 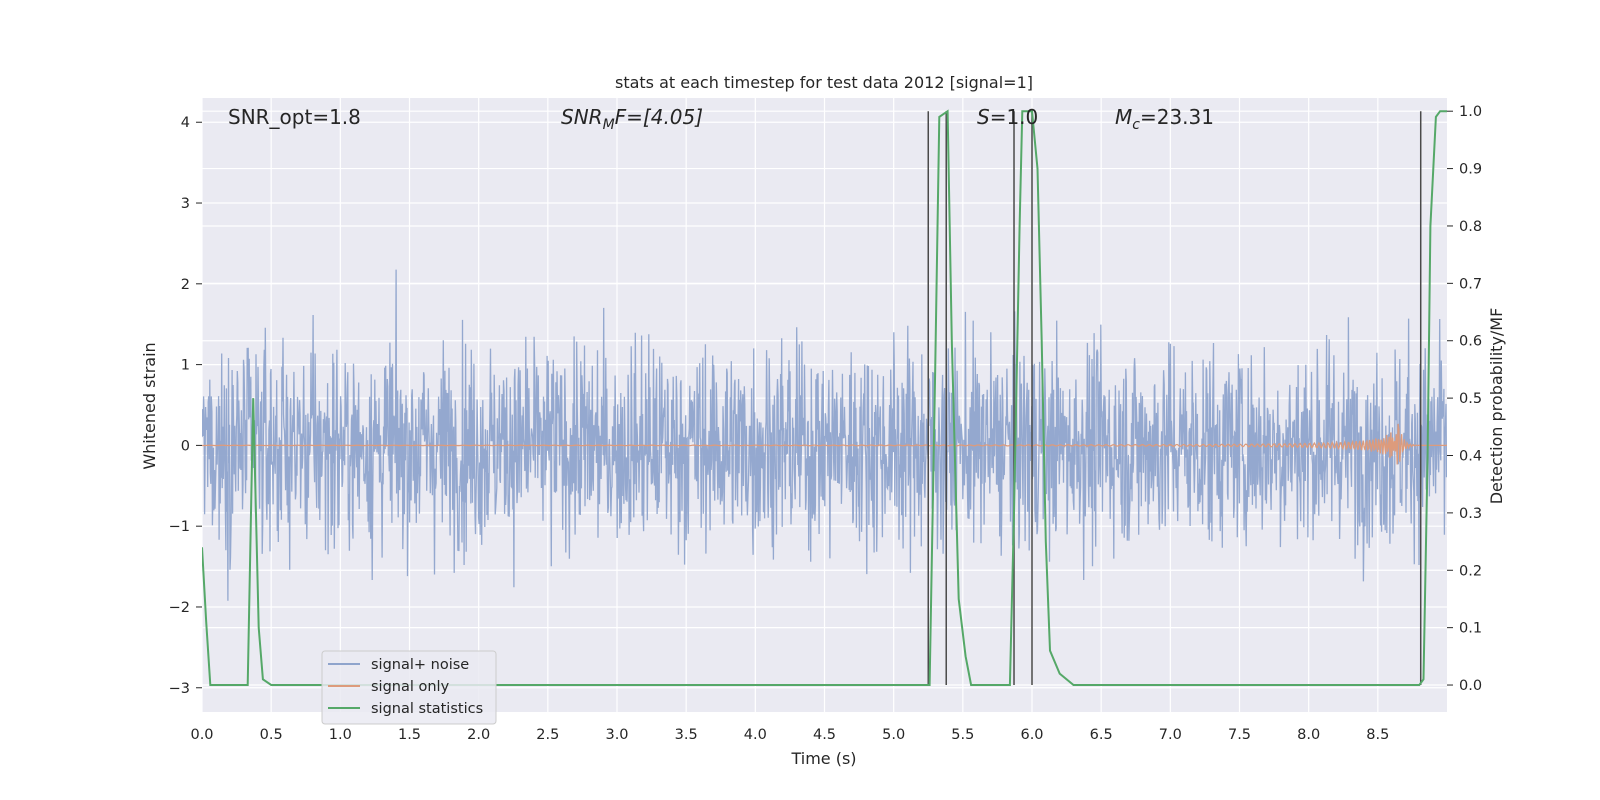 I want to click on x-tick-label: 4.0, so click(x=755, y=735).